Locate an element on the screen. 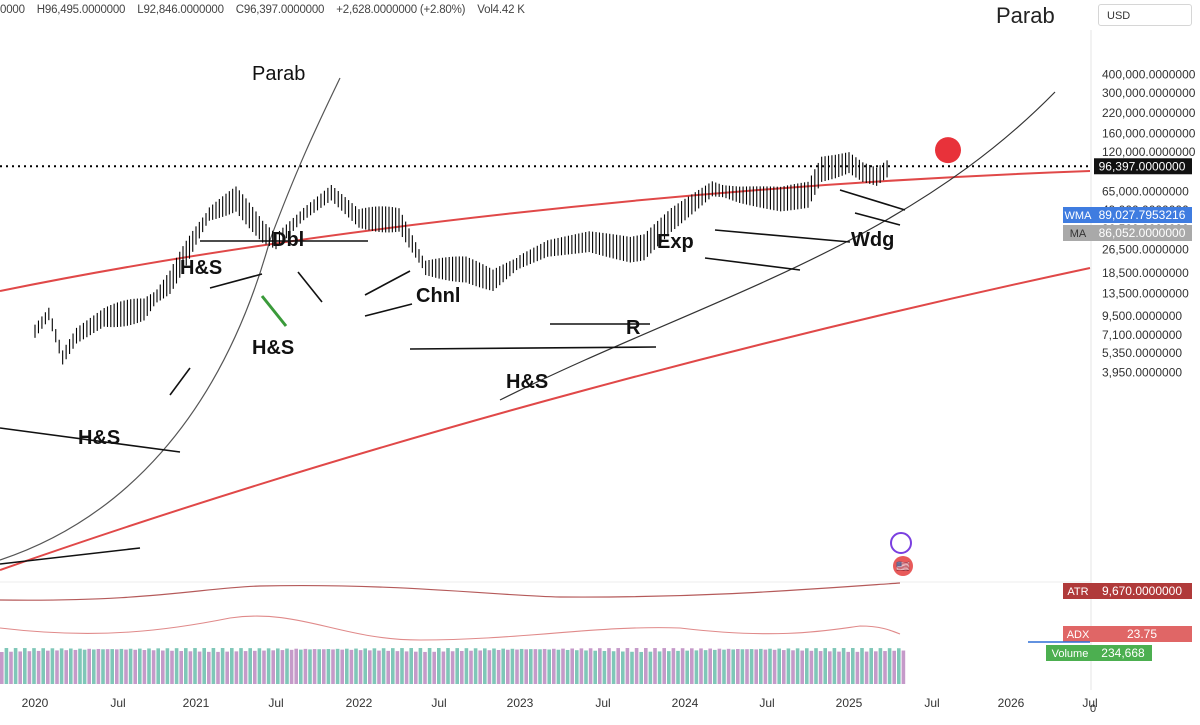 The height and width of the screenshot is (725, 1200). adx-tag is located at coordinates (1143, 634).